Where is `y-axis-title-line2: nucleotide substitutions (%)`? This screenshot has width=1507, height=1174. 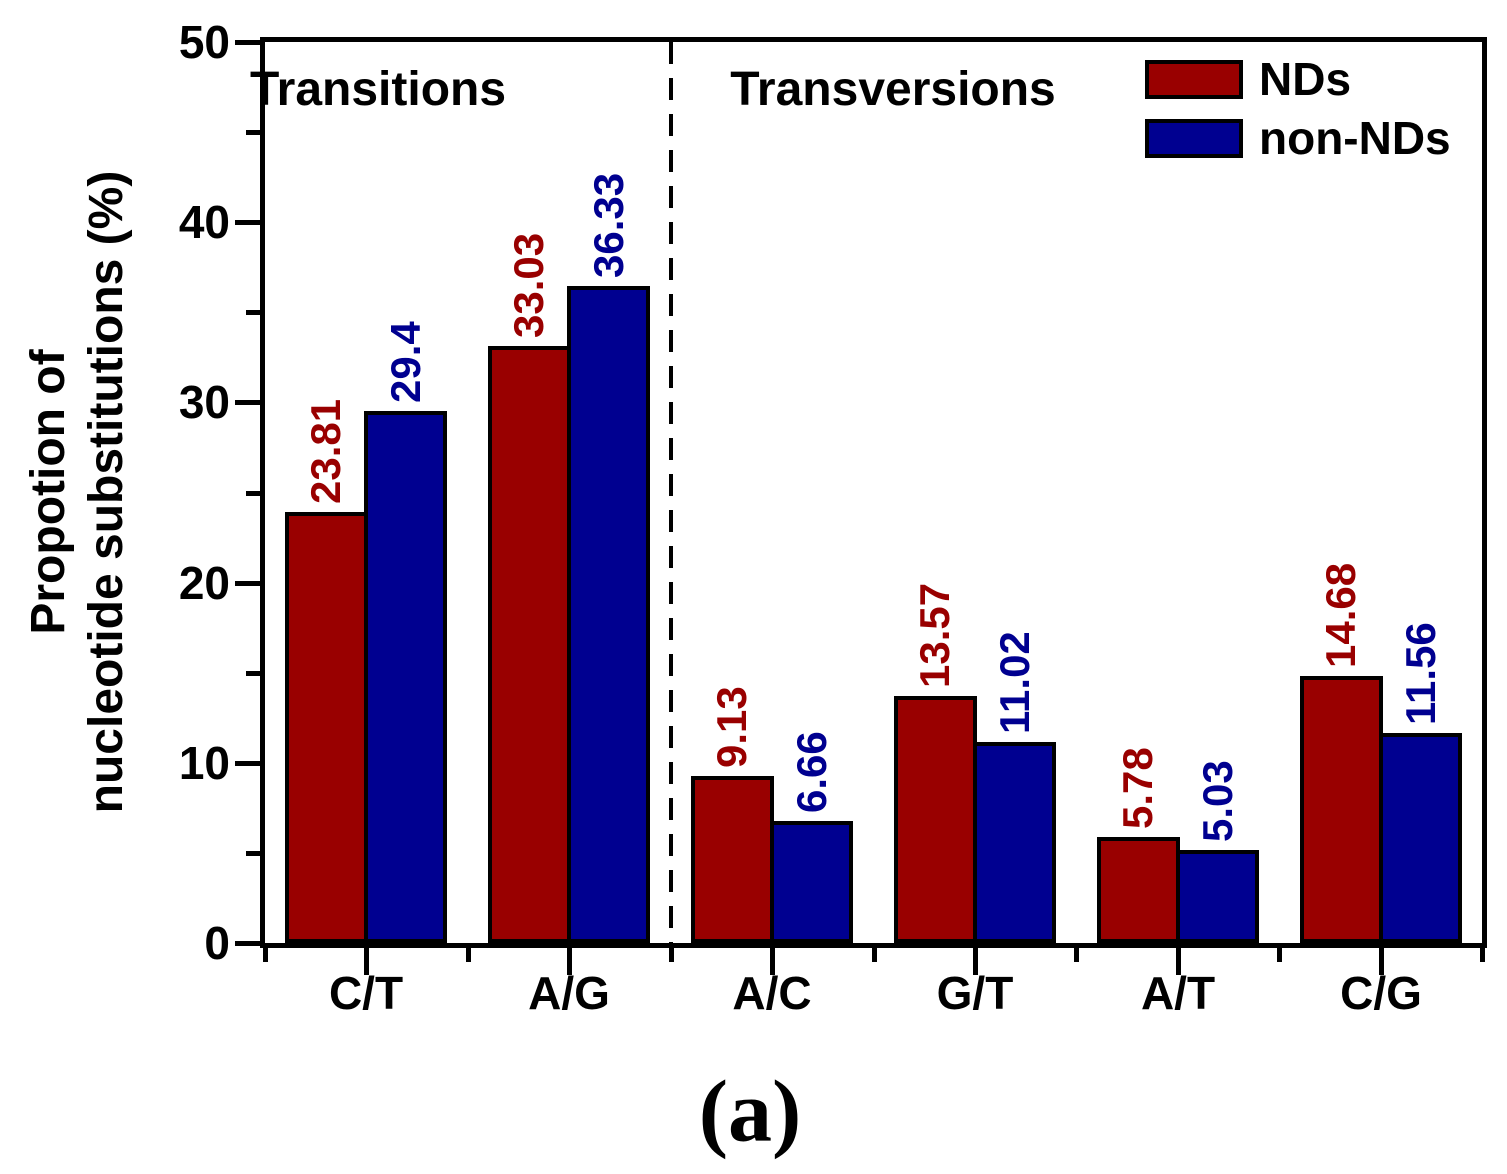
y-axis-title-line2: nucleotide substitutions (%) is located at coordinates (106, 492).